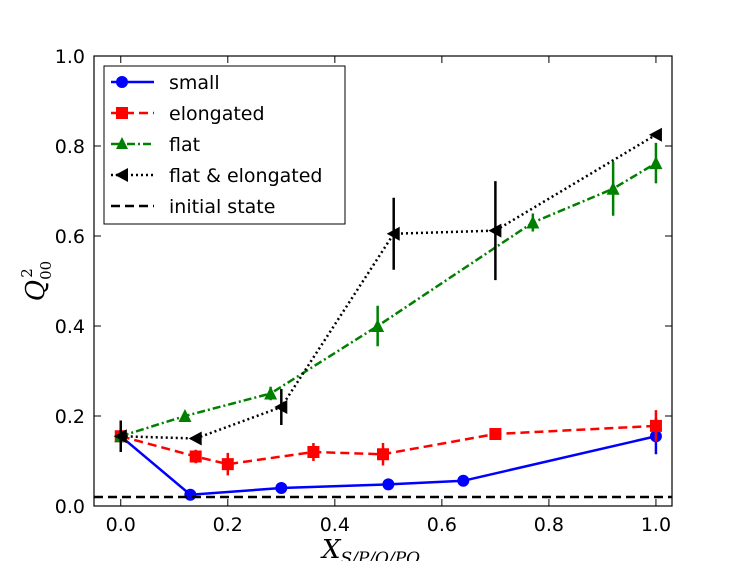  Describe the element at coordinates (122, 82) in the screenshot. I see `legend-marker-small` at that location.